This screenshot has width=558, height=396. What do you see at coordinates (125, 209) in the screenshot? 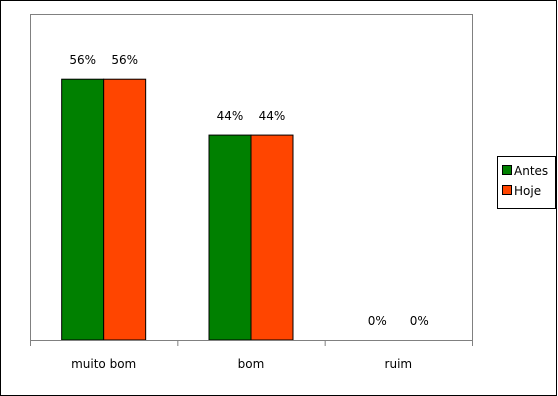
I see `bar-hoje-muito-bom` at bounding box center [125, 209].